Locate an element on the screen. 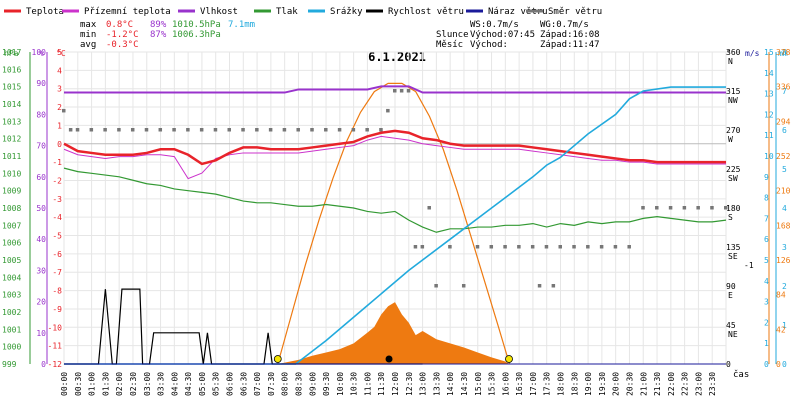 The width and height of the screenshot is (800, 400). stats-max-rain: 7.1mm is located at coordinates (241, 25).